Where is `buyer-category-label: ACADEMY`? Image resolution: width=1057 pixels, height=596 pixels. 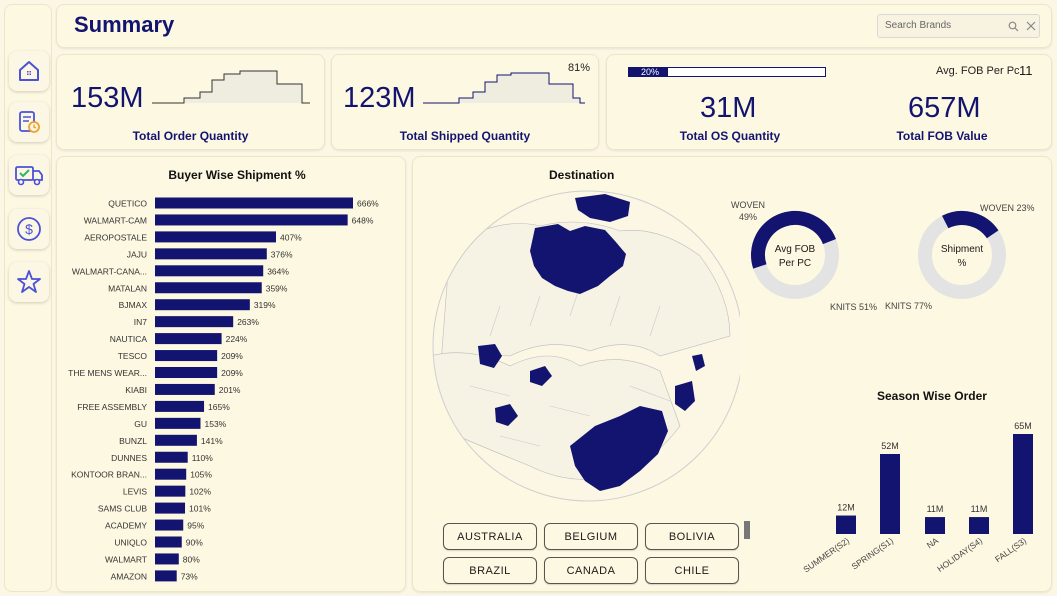 buyer-category-label: ACADEMY is located at coordinates (126, 526).